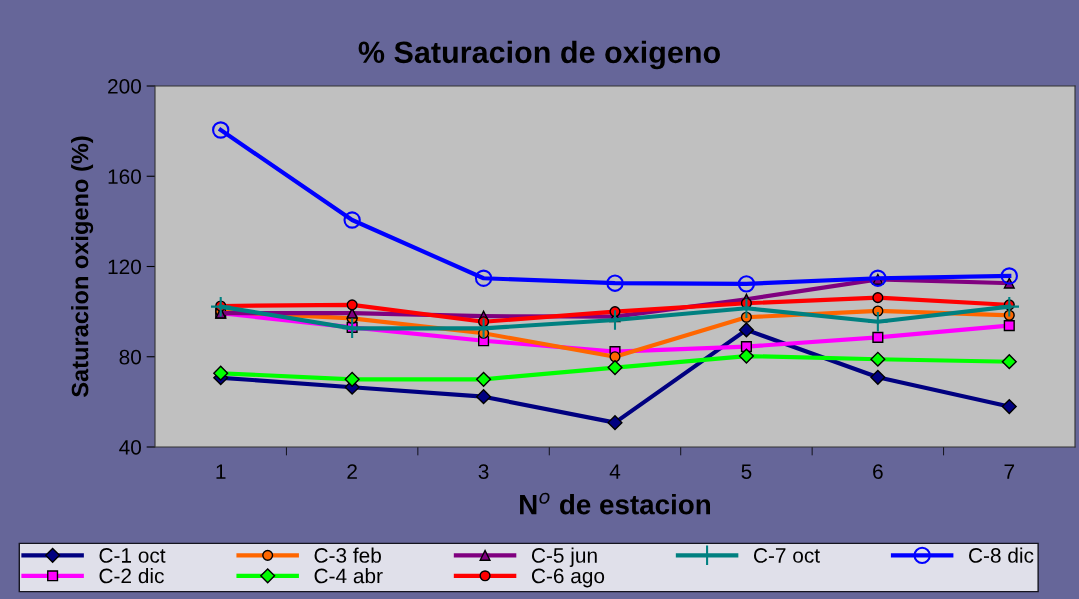  What do you see at coordinates (130, 447) in the screenshot?
I see `y-tick-label: 40` at bounding box center [130, 447].